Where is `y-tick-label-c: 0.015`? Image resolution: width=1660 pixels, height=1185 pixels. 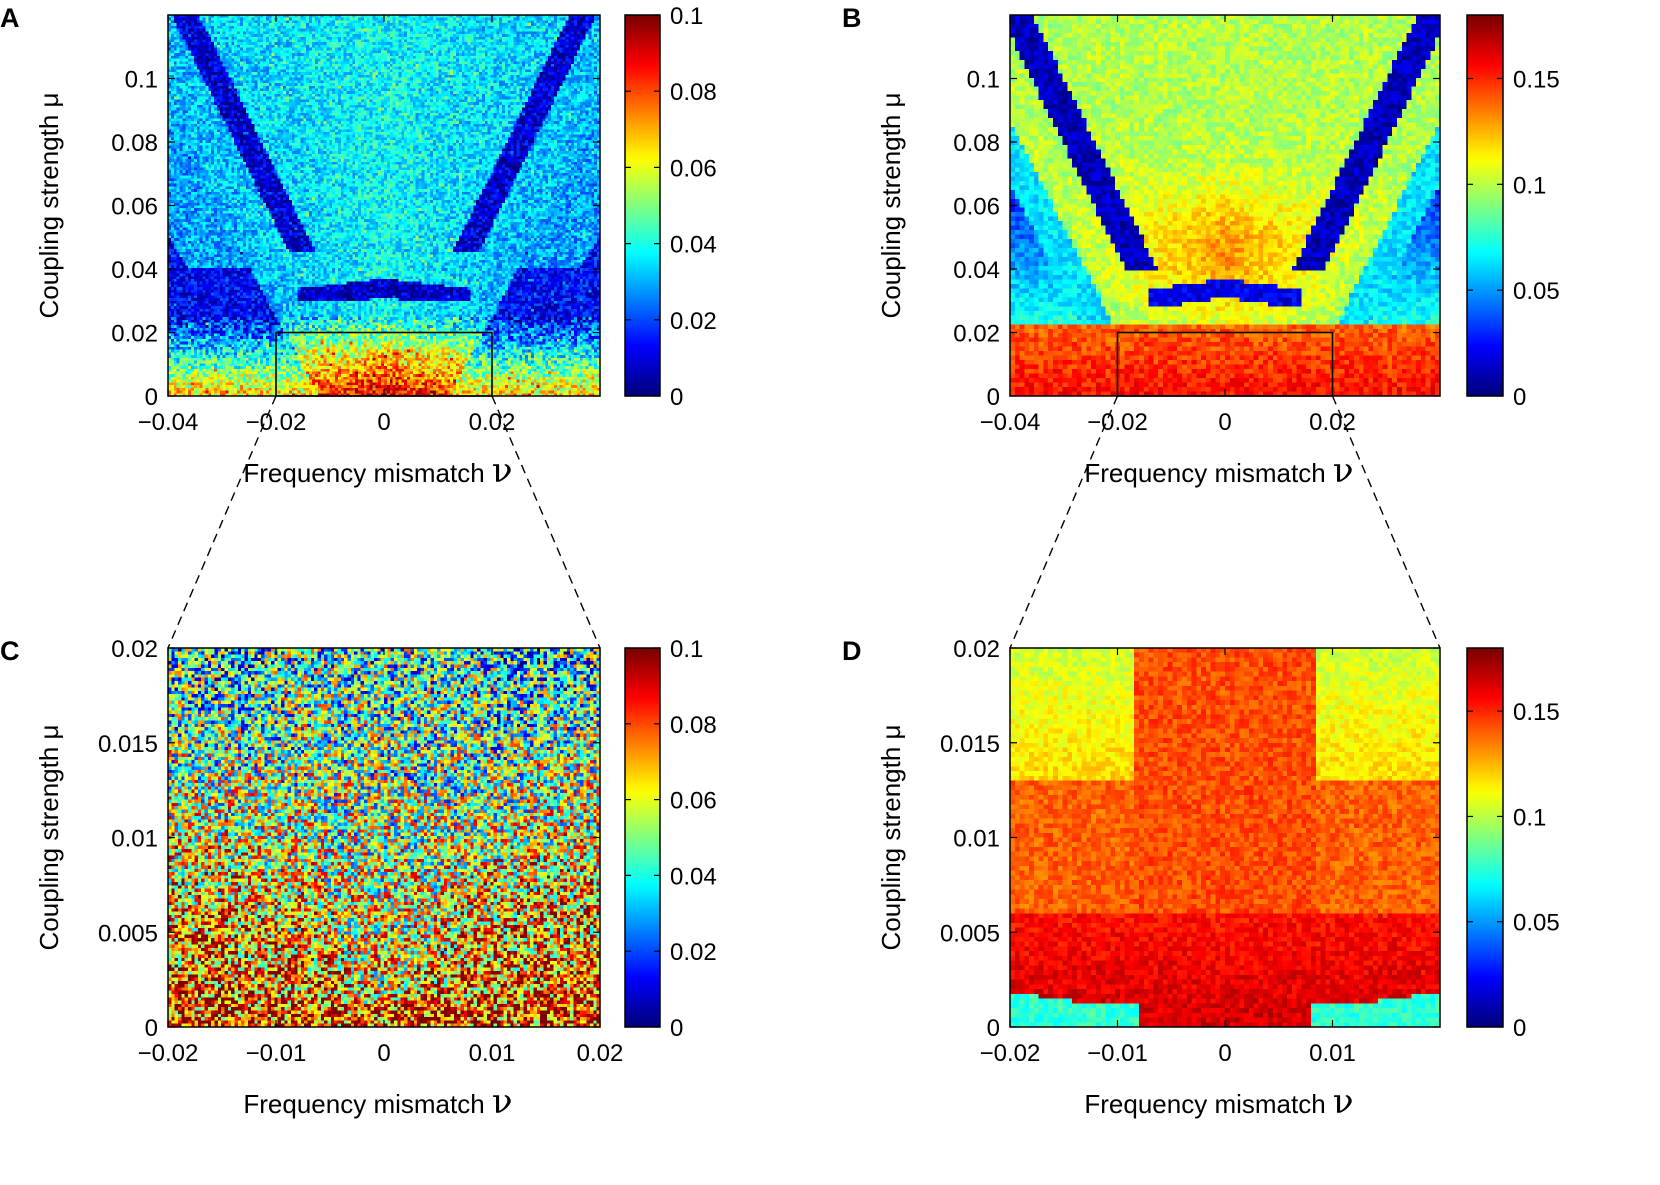
y-tick-label-c: 0.015 is located at coordinates (128, 744).